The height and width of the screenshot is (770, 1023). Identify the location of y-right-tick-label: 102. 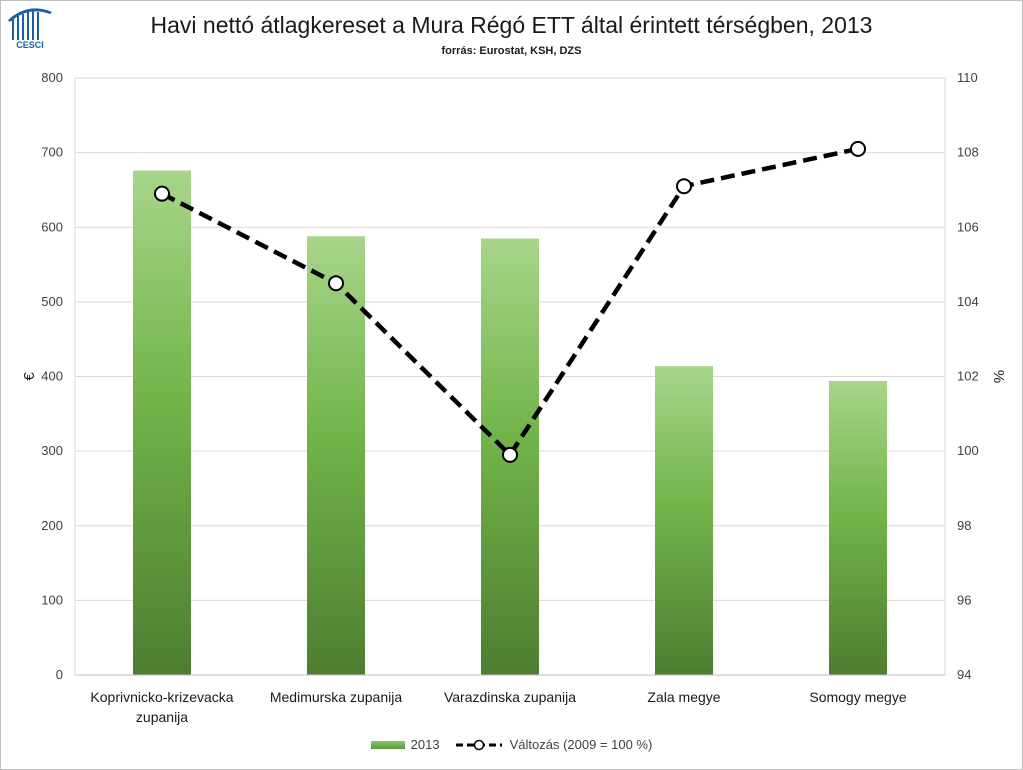
(968, 376).